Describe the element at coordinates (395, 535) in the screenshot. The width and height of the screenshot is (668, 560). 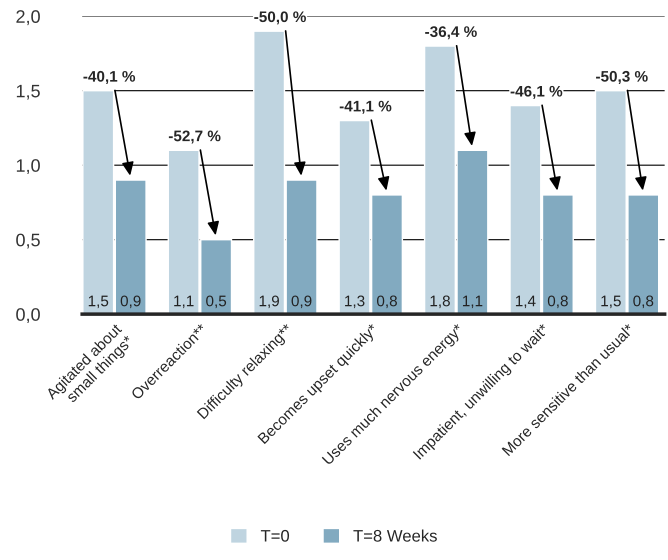
I see `legend-label: T=8 Weeks` at that location.